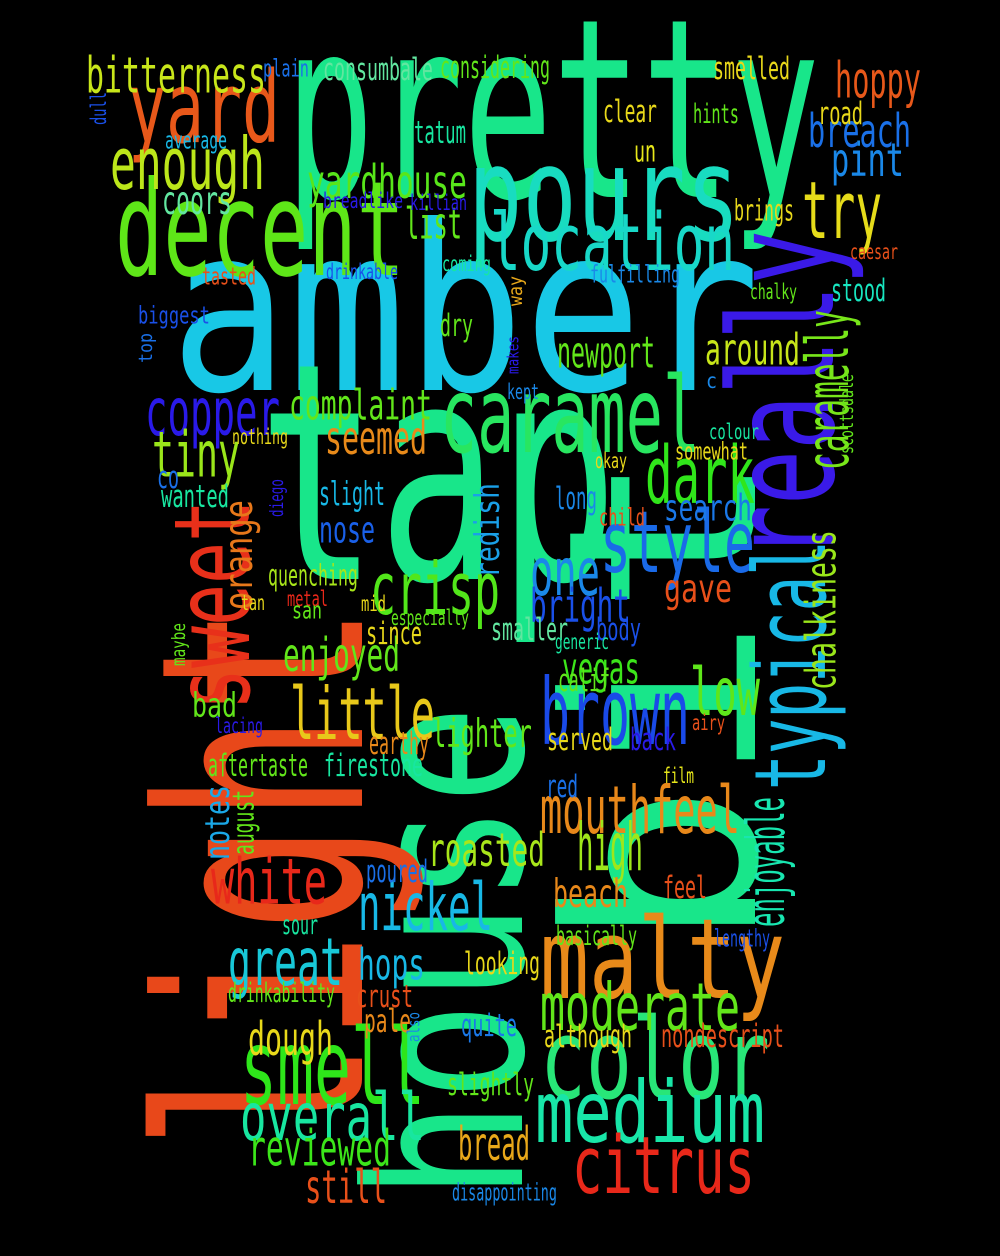 This screenshot has height=1256, width=1000. Describe the element at coordinates (494, 1144) in the screenshot. I see `word-bread: bread` at that location.